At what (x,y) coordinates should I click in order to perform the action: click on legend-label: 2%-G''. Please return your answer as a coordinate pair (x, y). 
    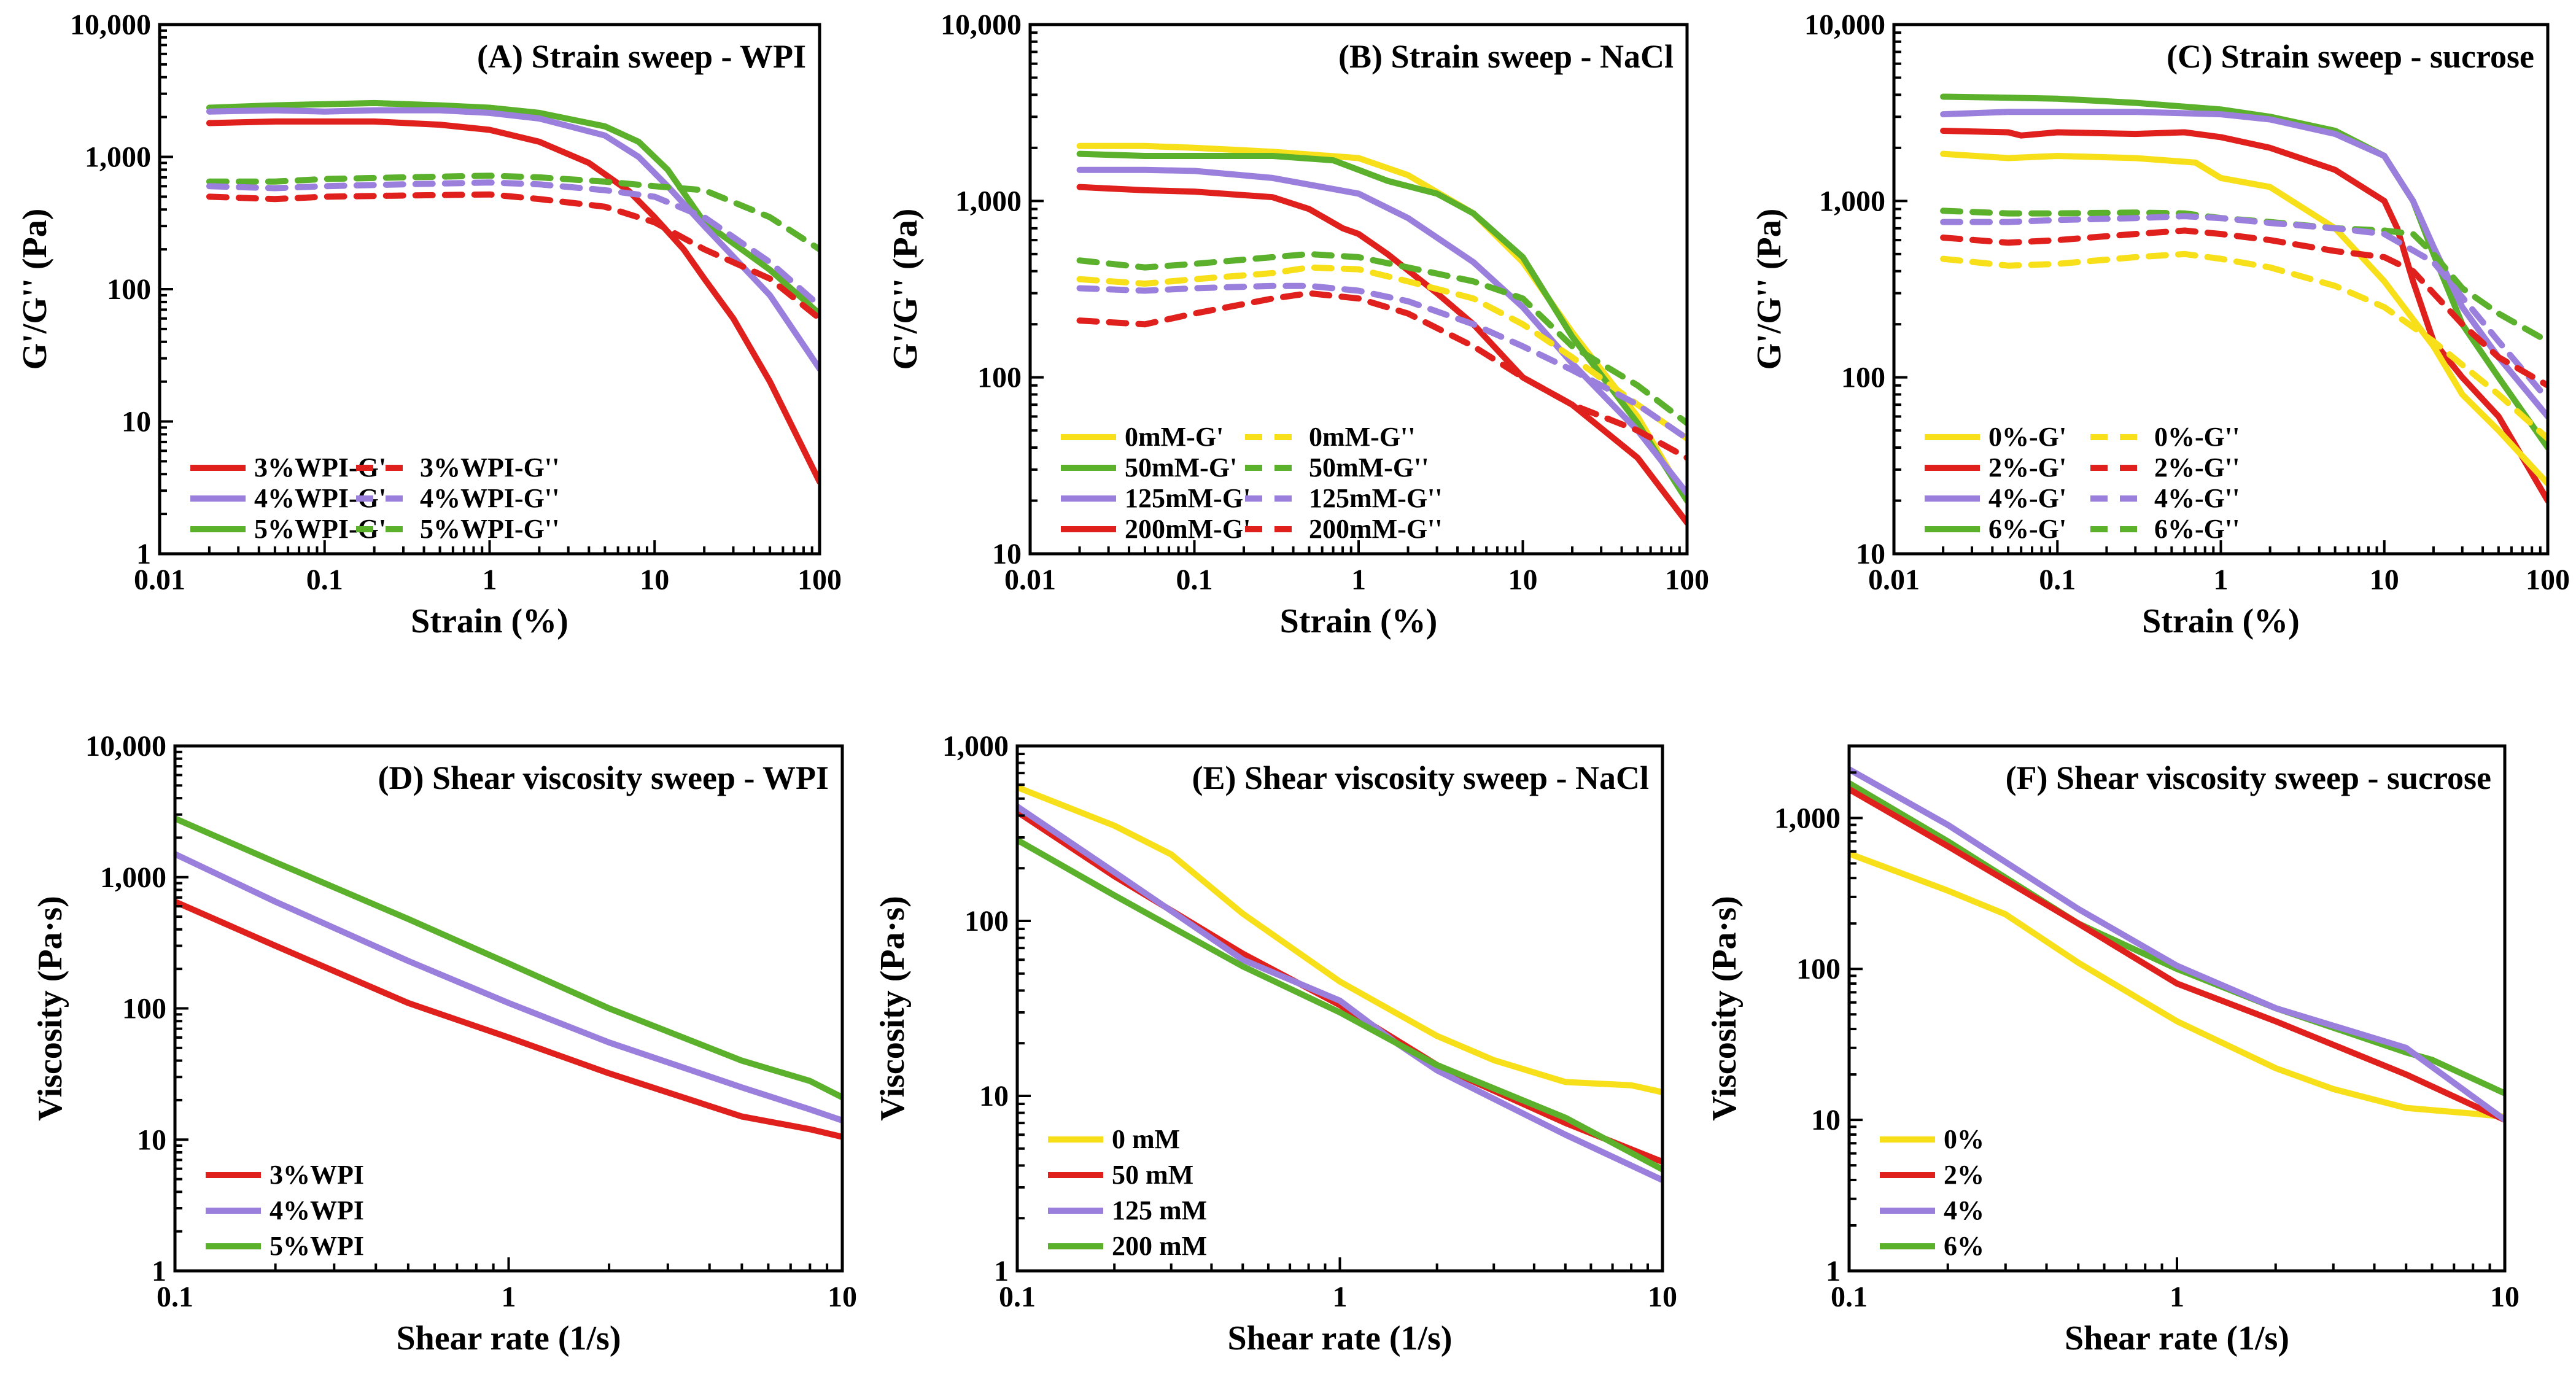
    Looking at the image, I should click on (2197, 467).